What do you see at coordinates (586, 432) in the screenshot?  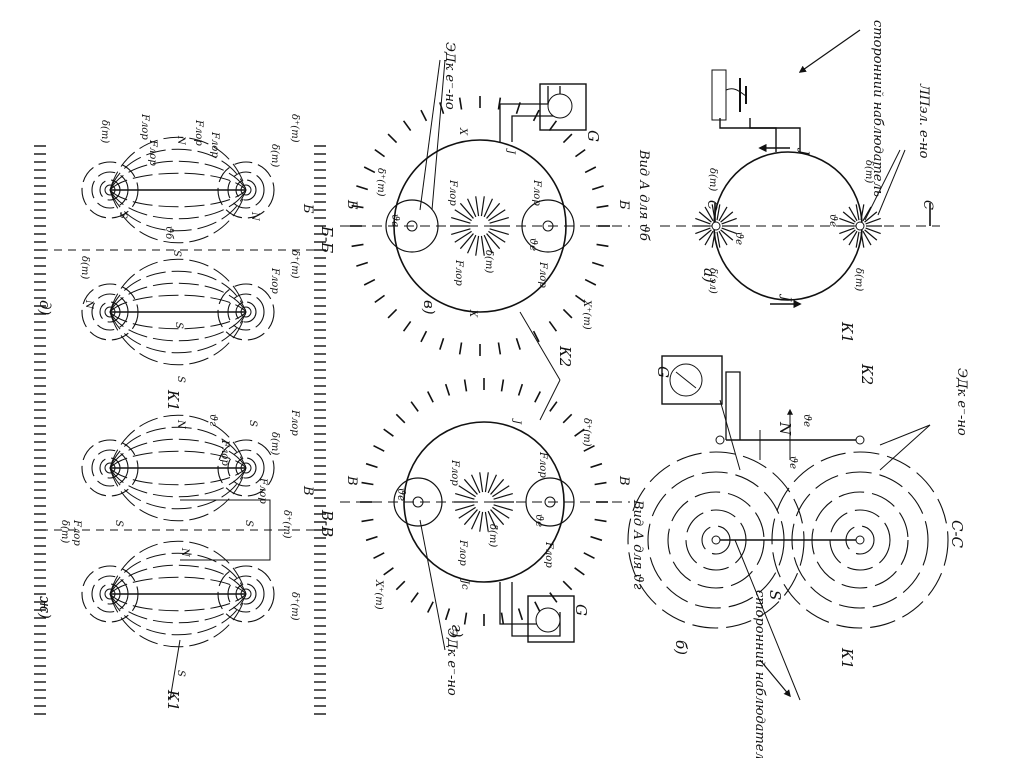 I see `panel_g-label: δ⁺(m)` at bounding box center [586, 432].